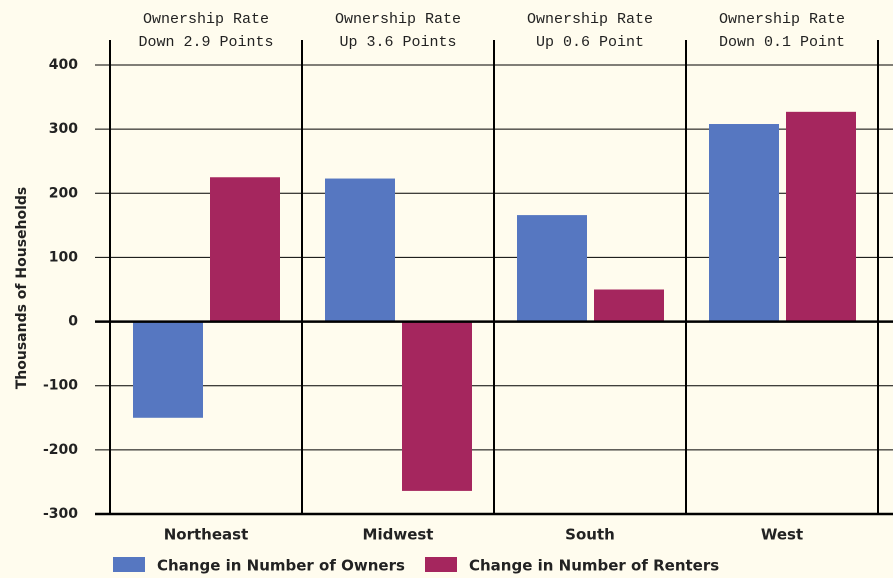 Image resolution: width=893 pixels, height=578 pixels. I want to click on x-tick-label: South, so click(590, 535).